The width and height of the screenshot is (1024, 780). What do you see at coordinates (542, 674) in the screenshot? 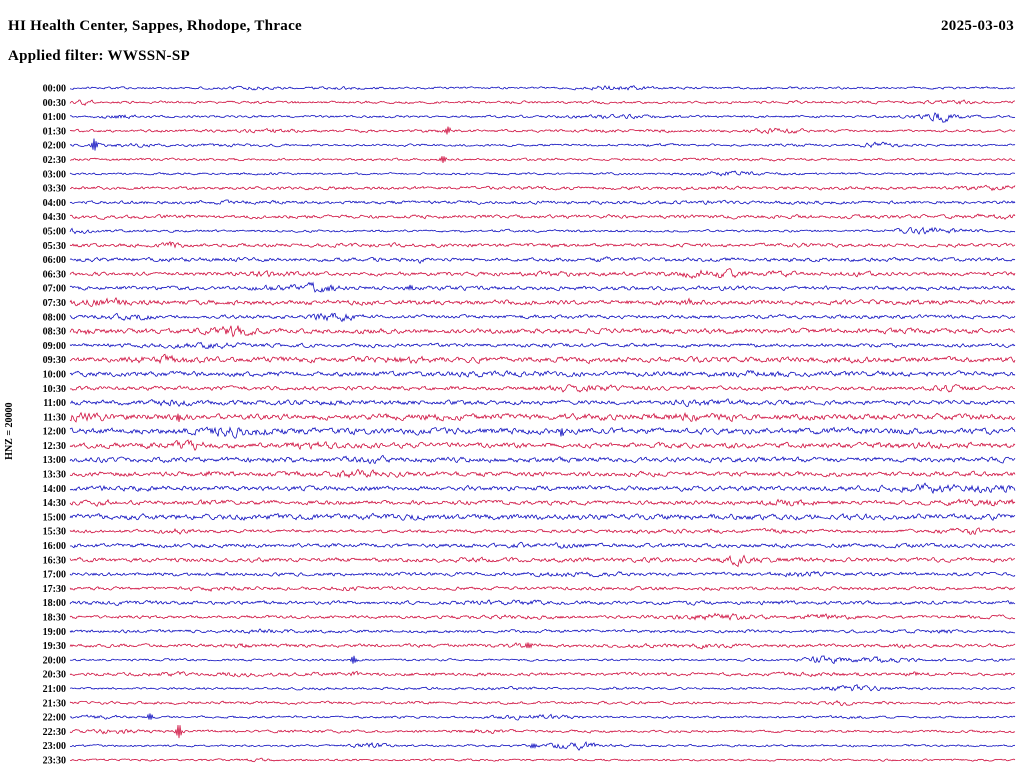
I see `trace-row-2030` at bounding box center [542, 674].